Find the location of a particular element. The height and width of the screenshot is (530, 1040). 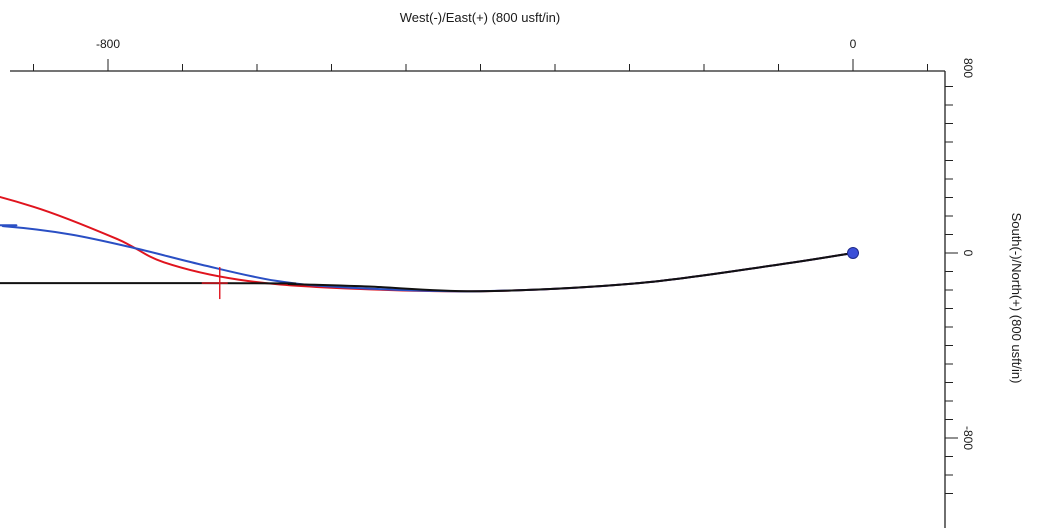

x-tick-label: 0 is located at coordinates (853, 44).